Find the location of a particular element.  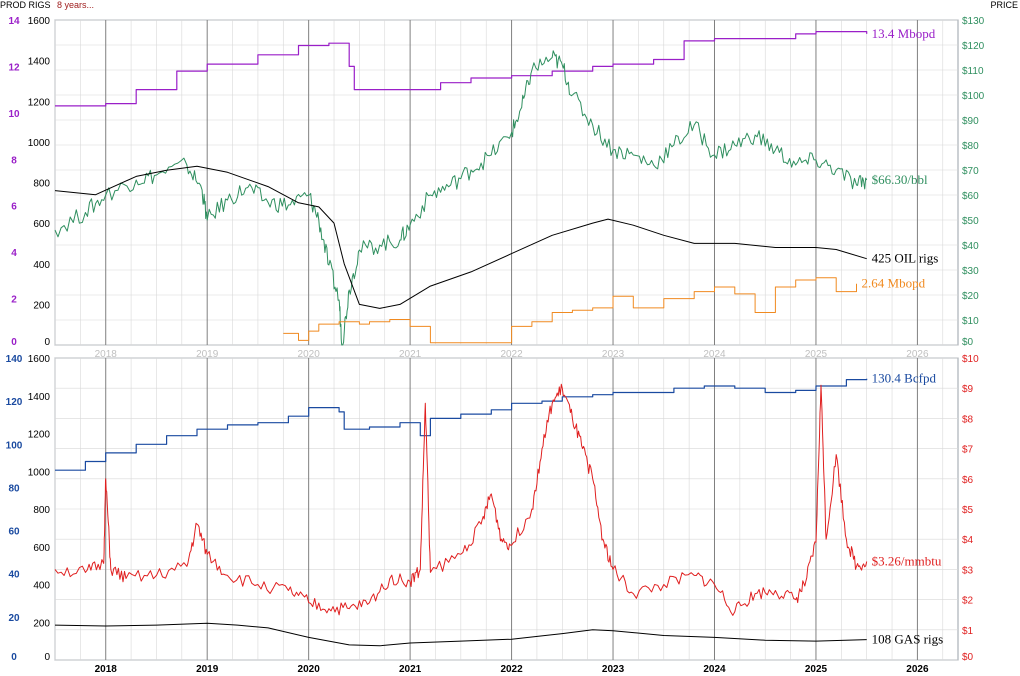

right-tick-label: $6 is located at coordinates (968, 480).